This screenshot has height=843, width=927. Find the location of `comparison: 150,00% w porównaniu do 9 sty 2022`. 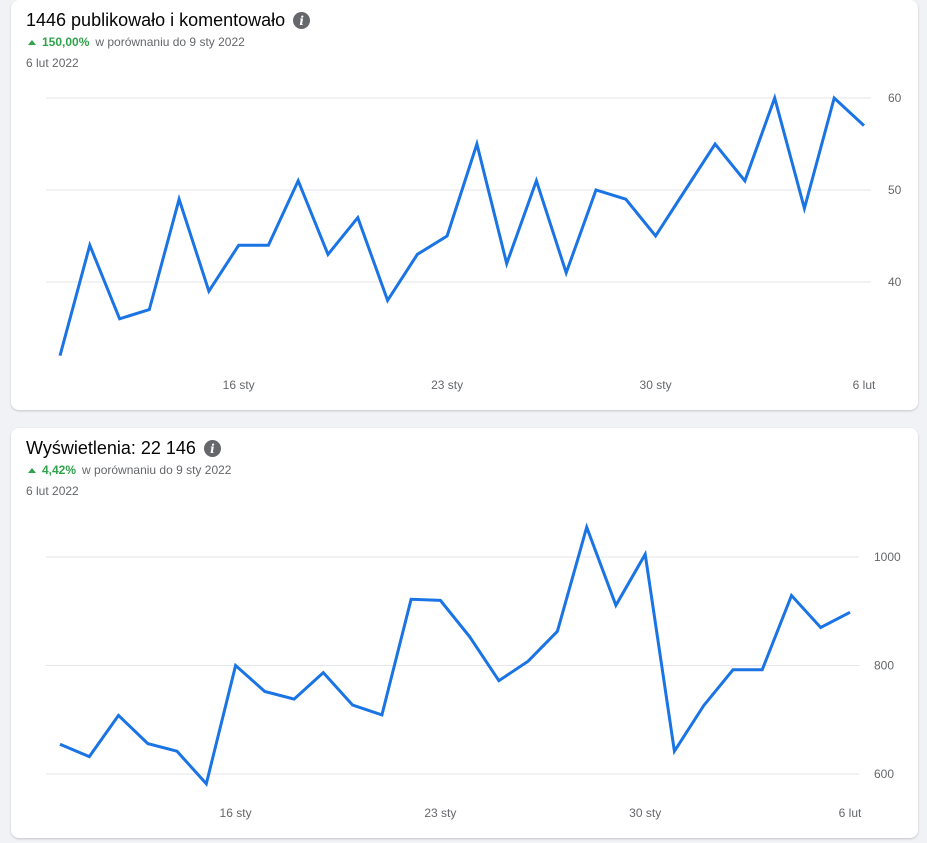

comparison: 150,00% w porównaniu do 9 sty 2022 is located at coordinates (136, 42).